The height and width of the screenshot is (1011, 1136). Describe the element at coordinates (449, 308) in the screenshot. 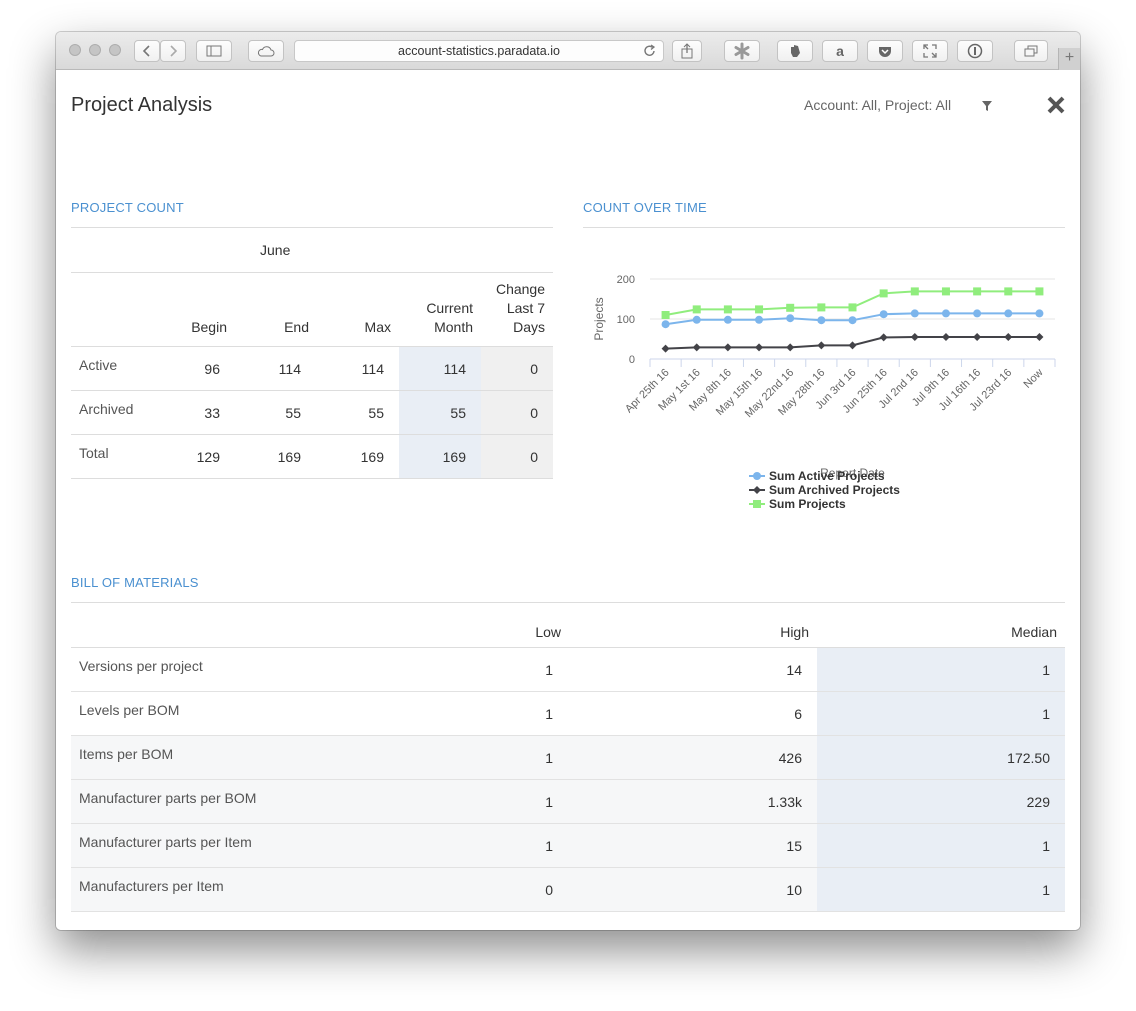

I see `col-current-l1: Current` at that location.